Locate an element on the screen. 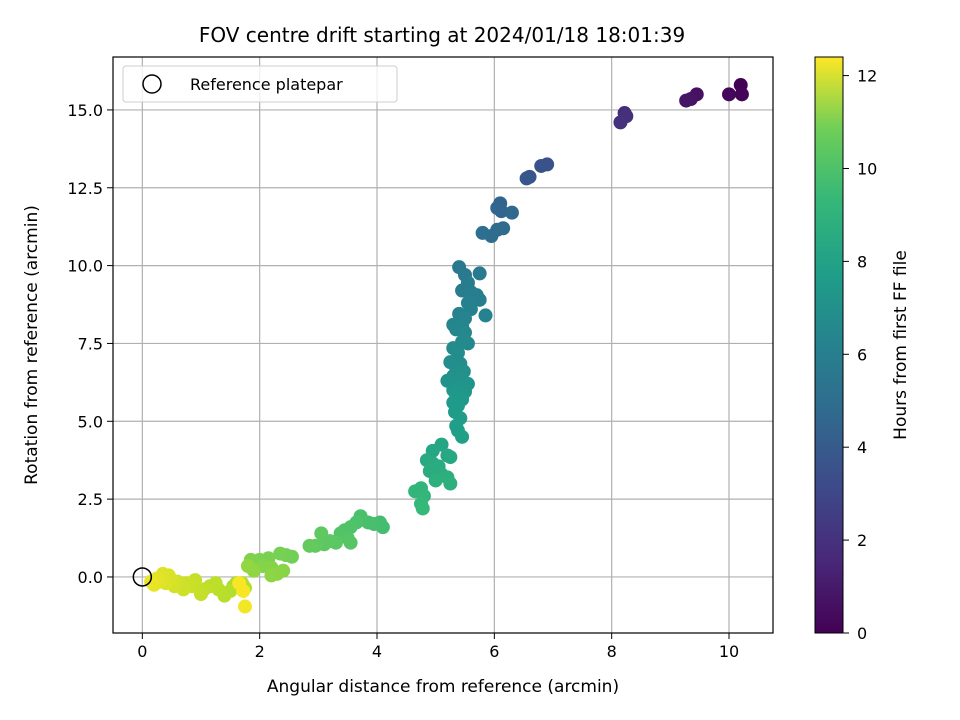 The width and height of the screenshot is (960, 720). colorbar-tick-label: 0 is located at coordinates (862, 633).